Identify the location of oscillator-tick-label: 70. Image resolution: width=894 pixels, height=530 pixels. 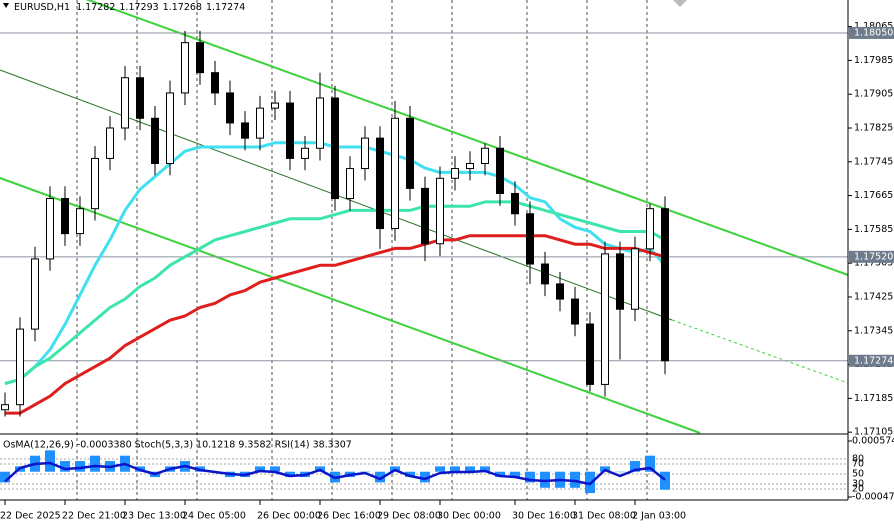
(858, 464).